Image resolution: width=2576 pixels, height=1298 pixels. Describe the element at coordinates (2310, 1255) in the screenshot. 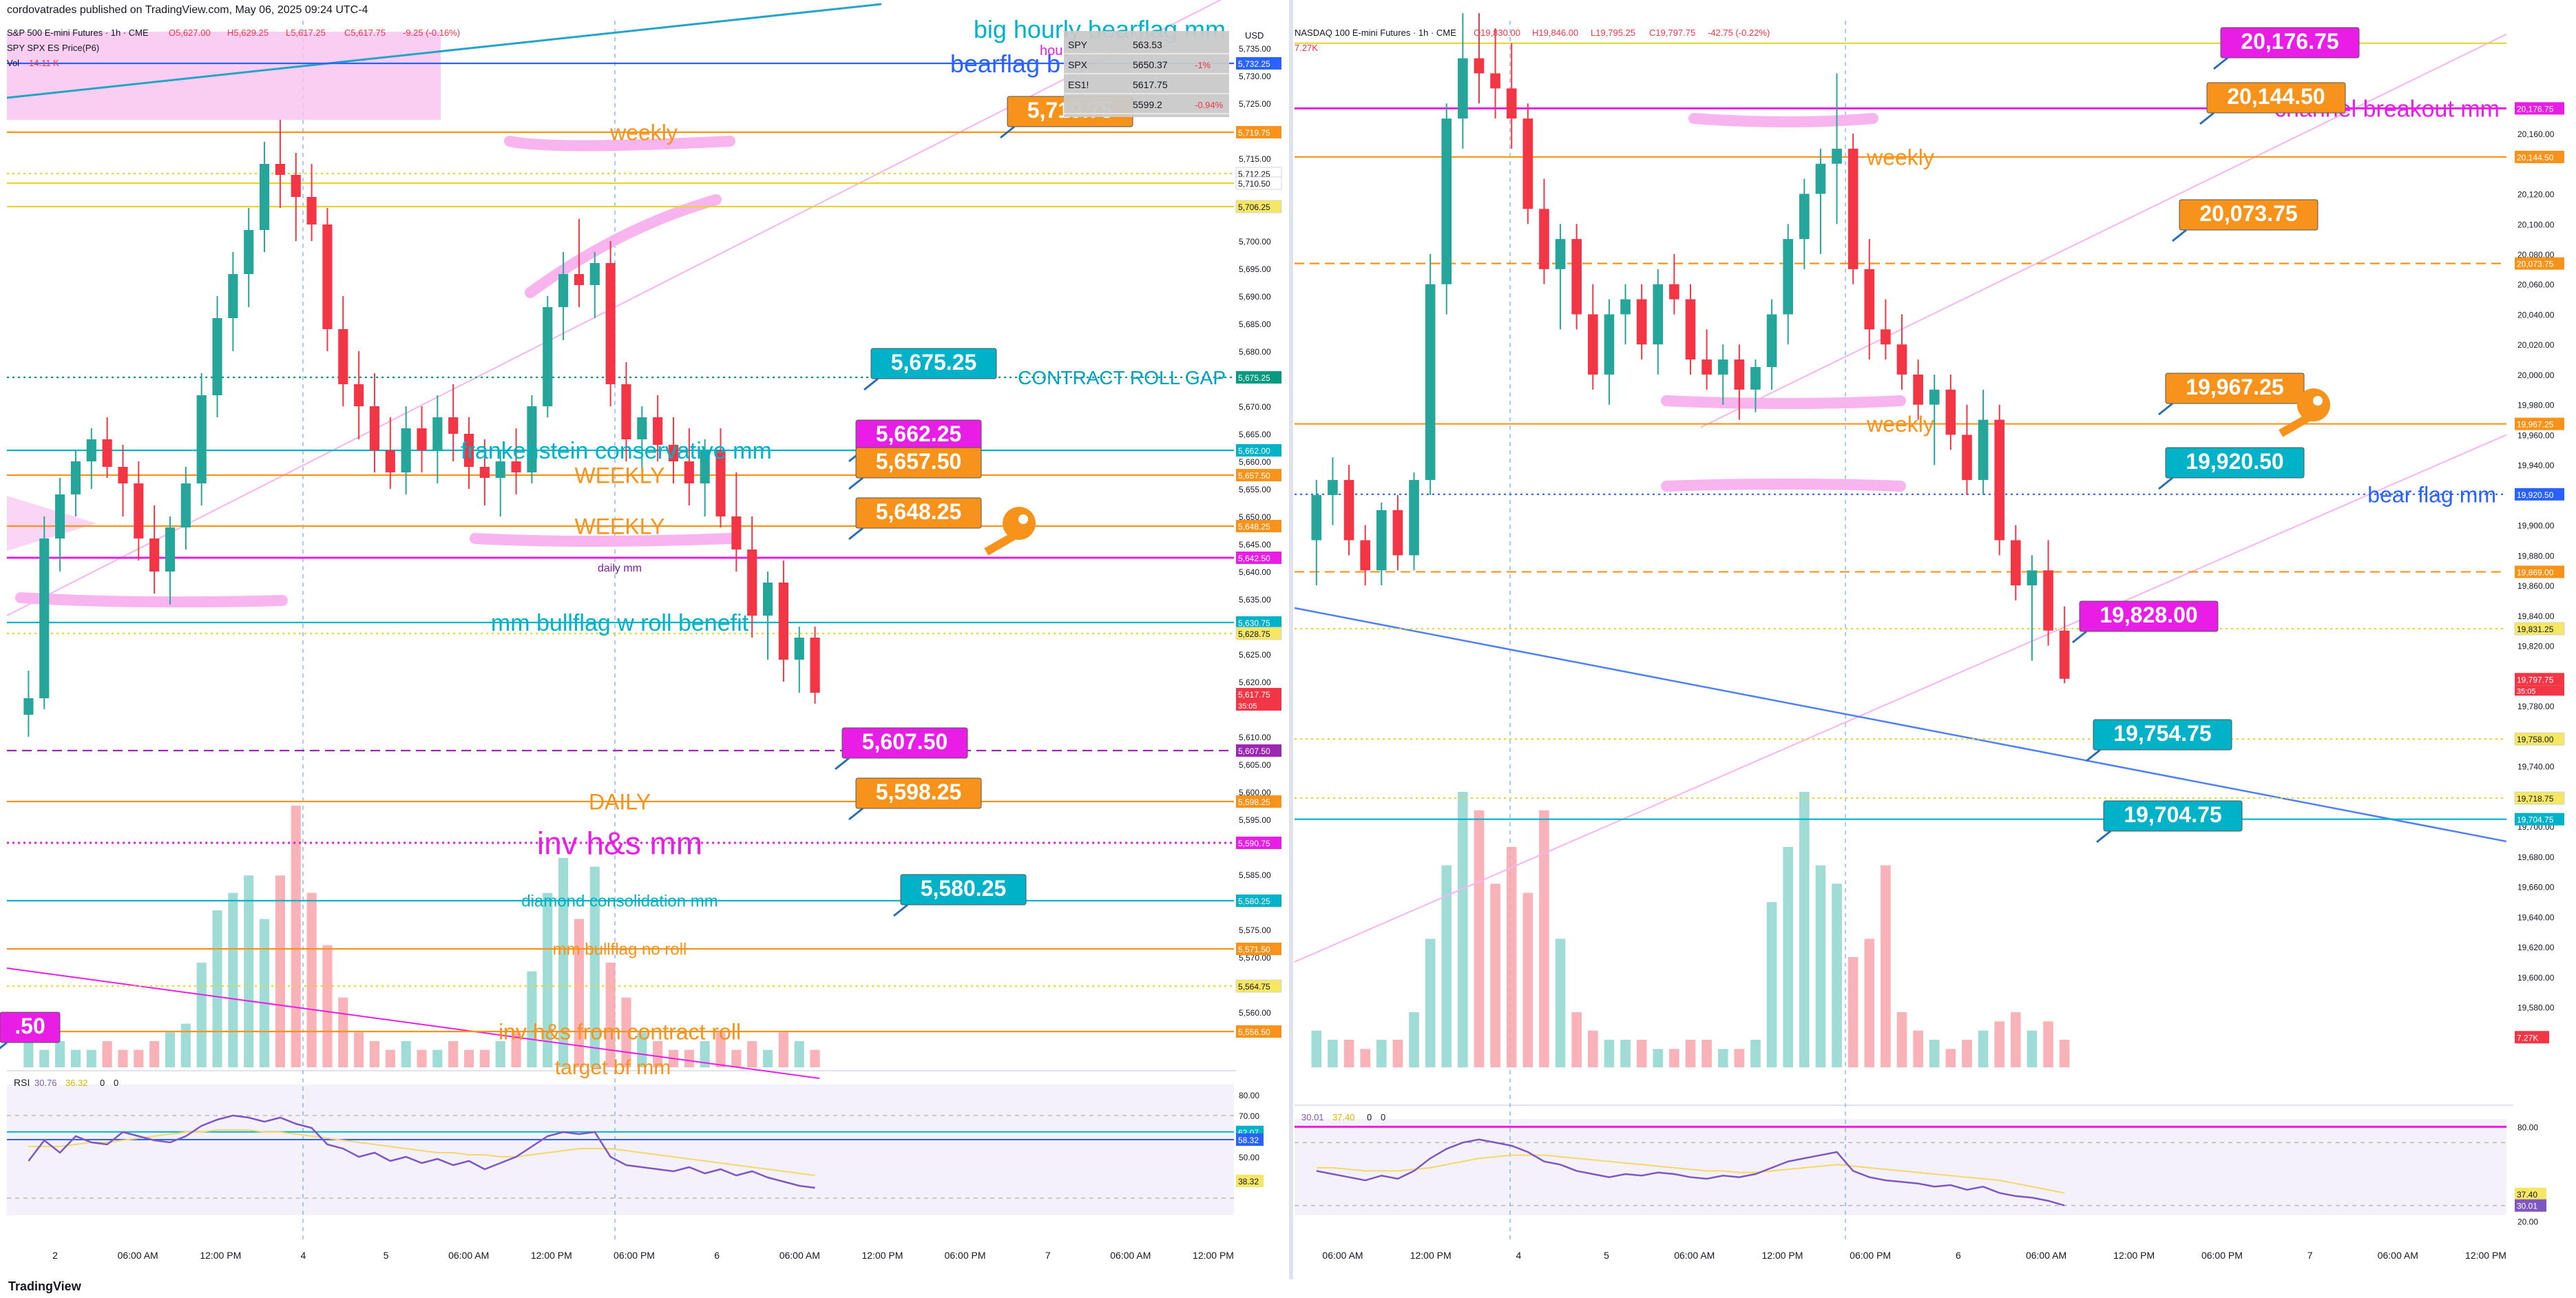

I see `time-label: 7` at that location.